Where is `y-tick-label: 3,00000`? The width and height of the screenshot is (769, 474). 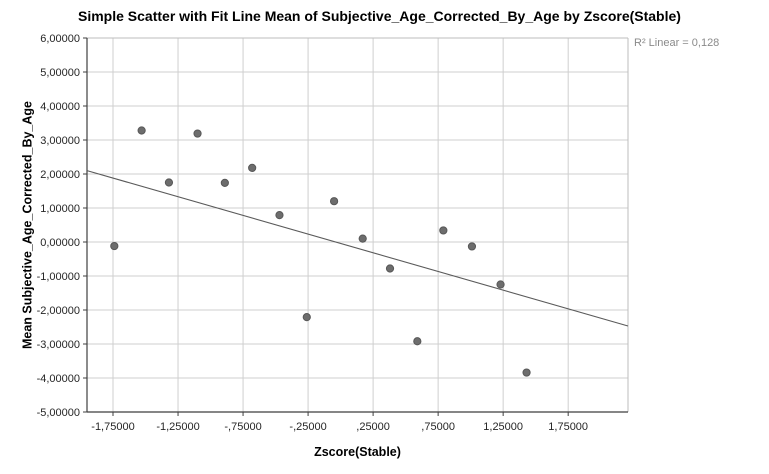 y-tick-label: 3,00000 is located at coordinates (60, 141).